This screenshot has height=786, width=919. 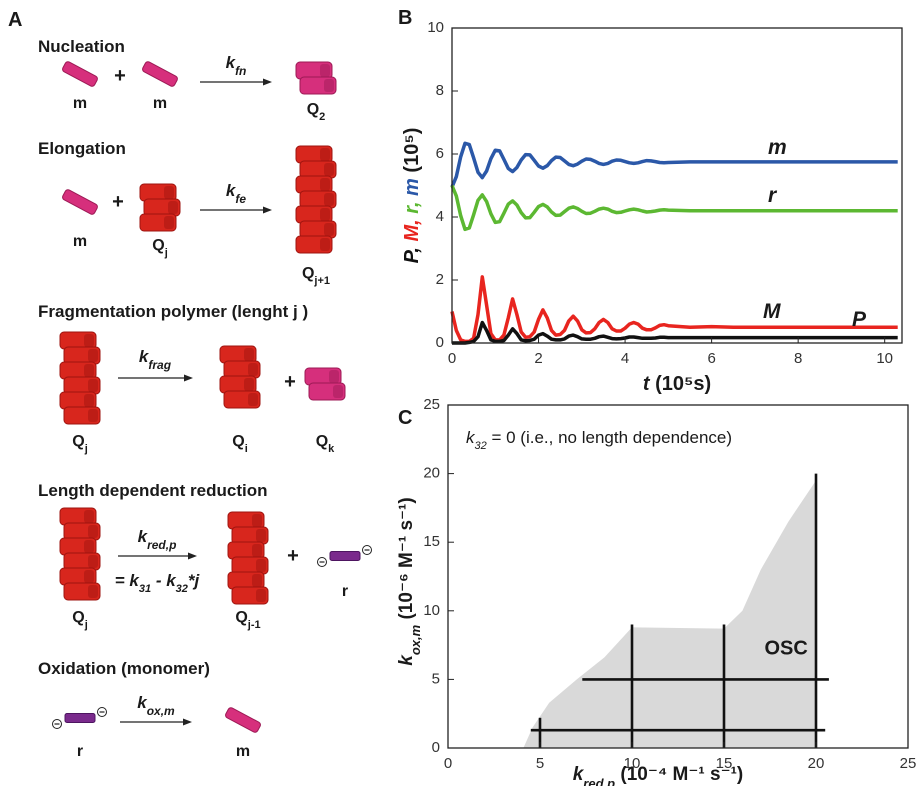 What do you see at coordinates (908, 763) in the screenshot?
I see `x-tick-label: 25` at bounding box center [908, 763].